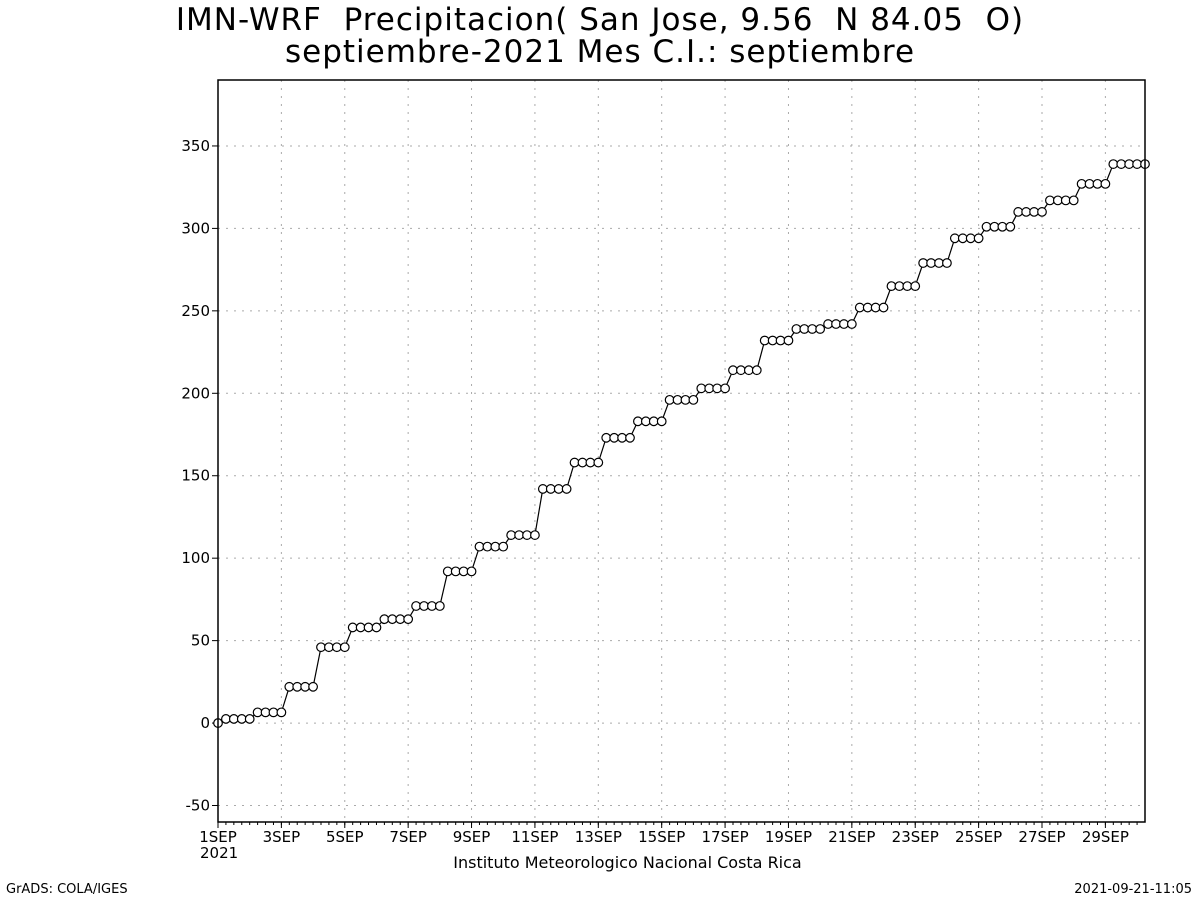 This screenshot has width=1200, height=900. I want to click on x-tick-label: 11SEP, so click(534, 837).